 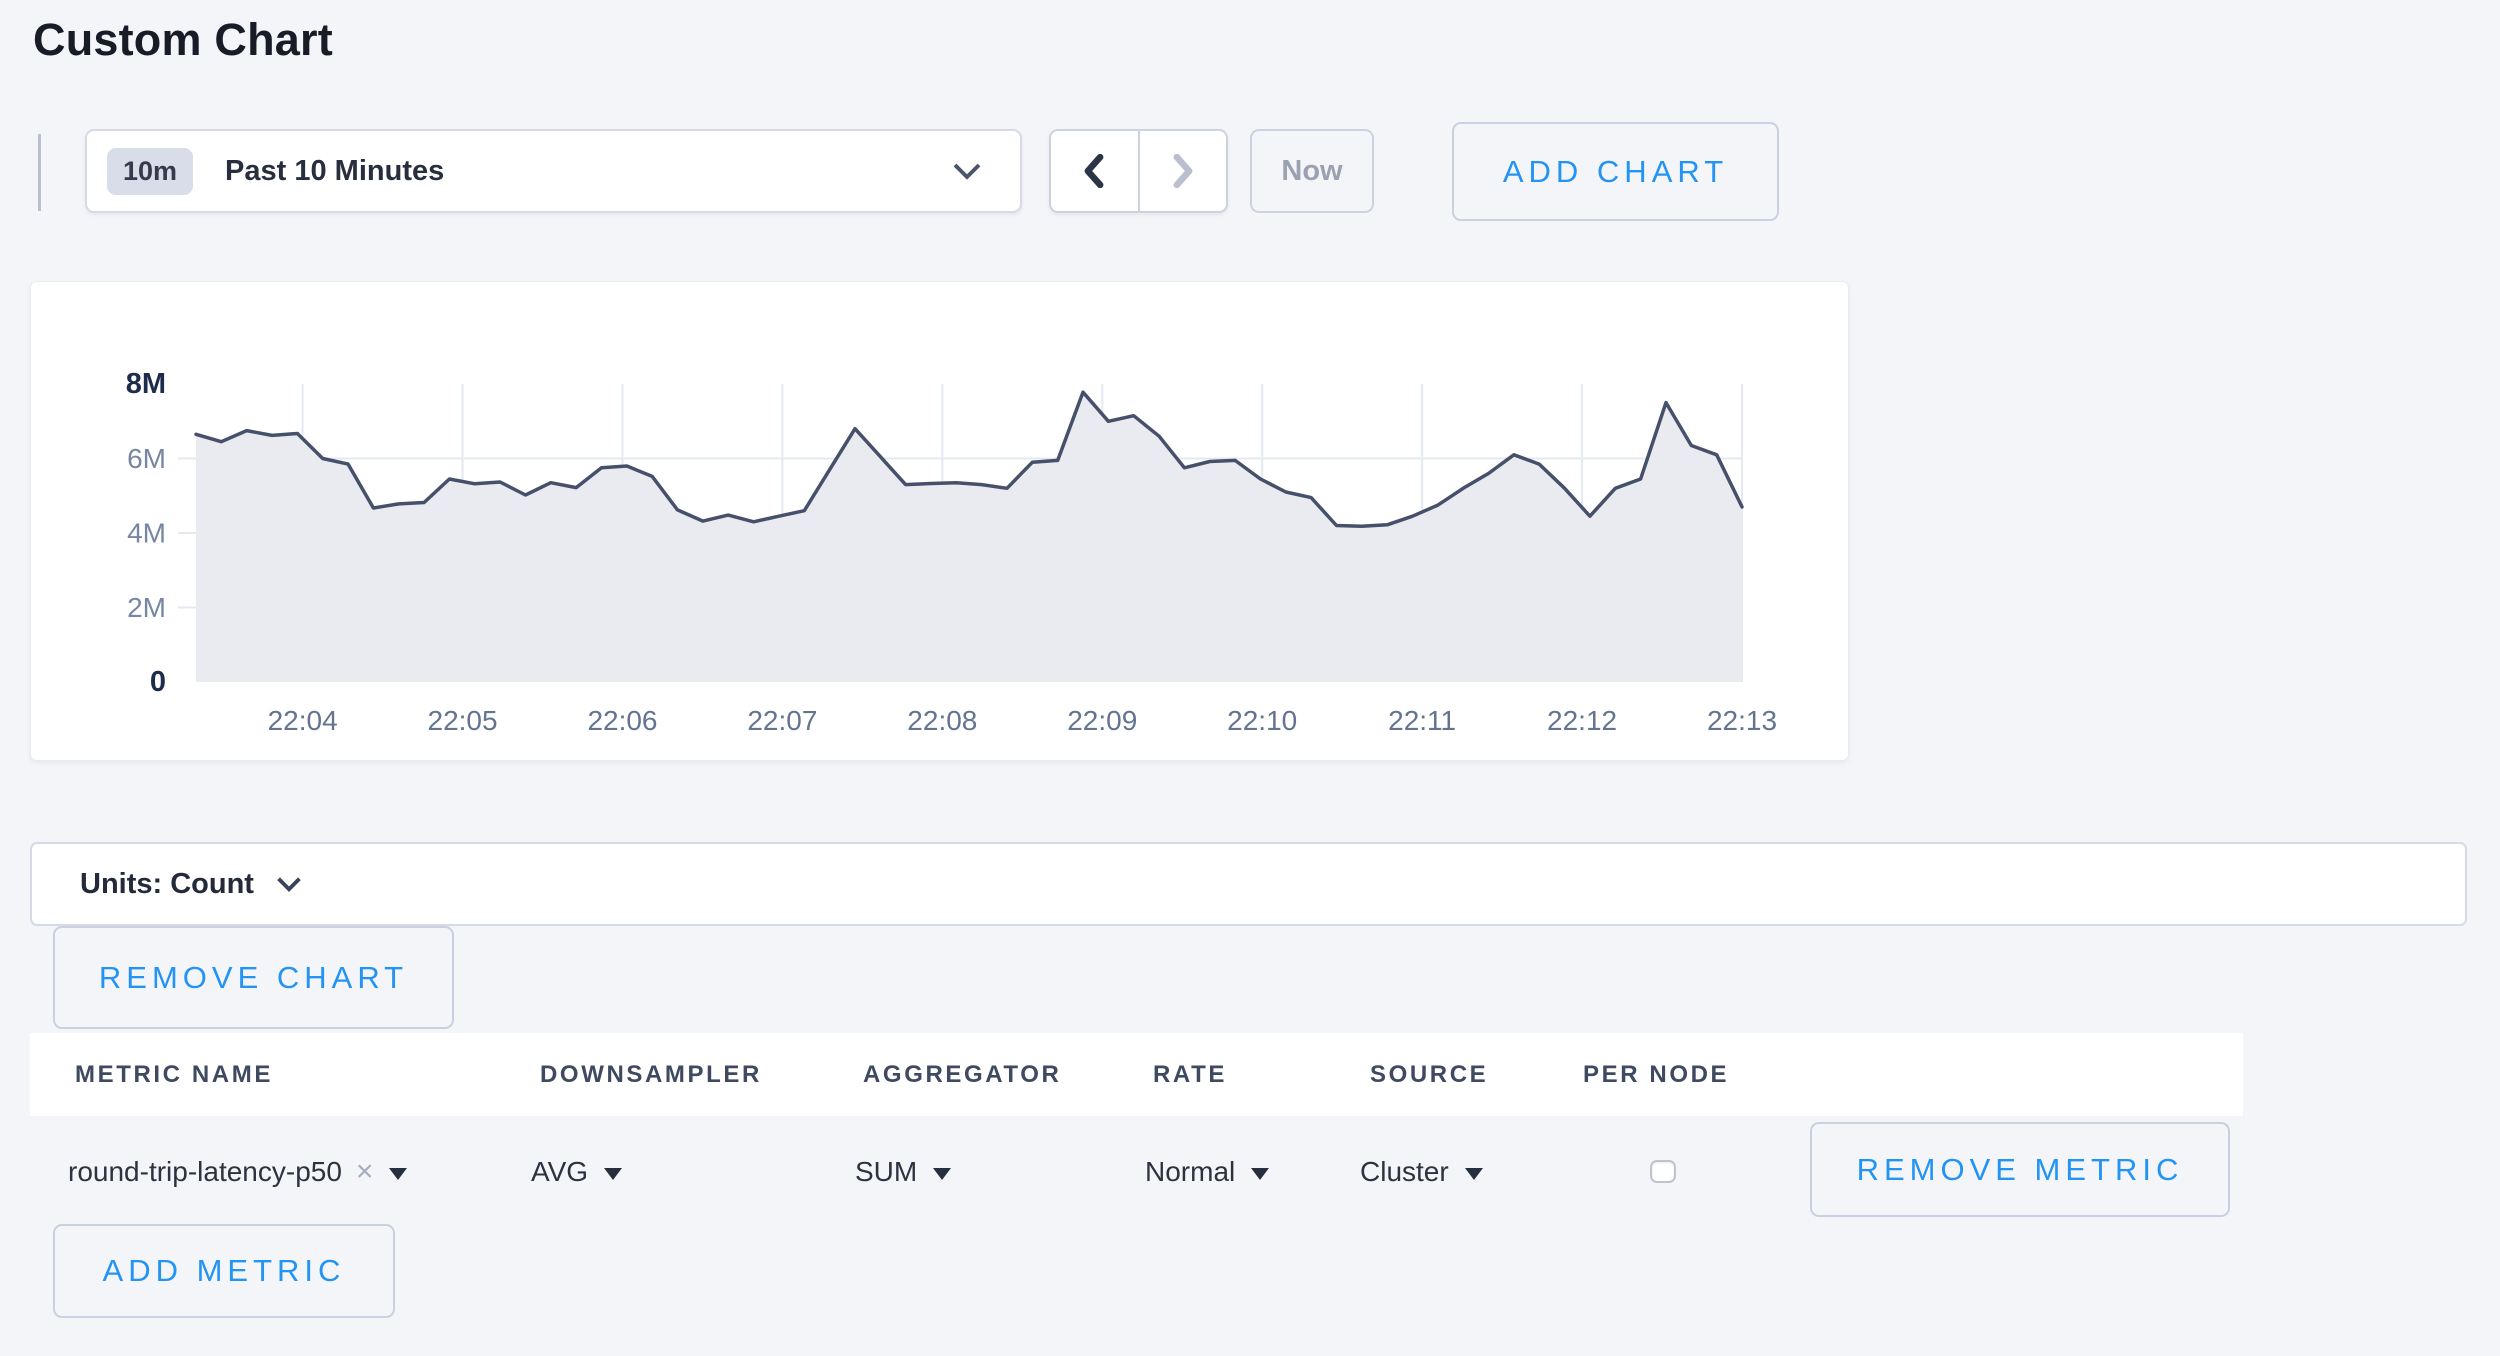 I want to click on metric-name-dropdown: round-trip-latency-p50 ×, so click(x=238, y=1172).